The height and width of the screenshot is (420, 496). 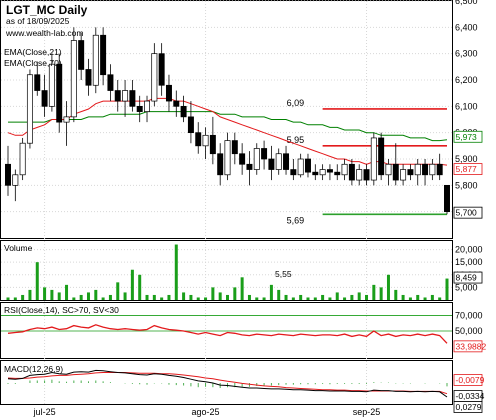 What do you see at coordinates (296, 140) in the screenshot?
I see `resistance-label: 5,95` at bounding box center [296, 140].